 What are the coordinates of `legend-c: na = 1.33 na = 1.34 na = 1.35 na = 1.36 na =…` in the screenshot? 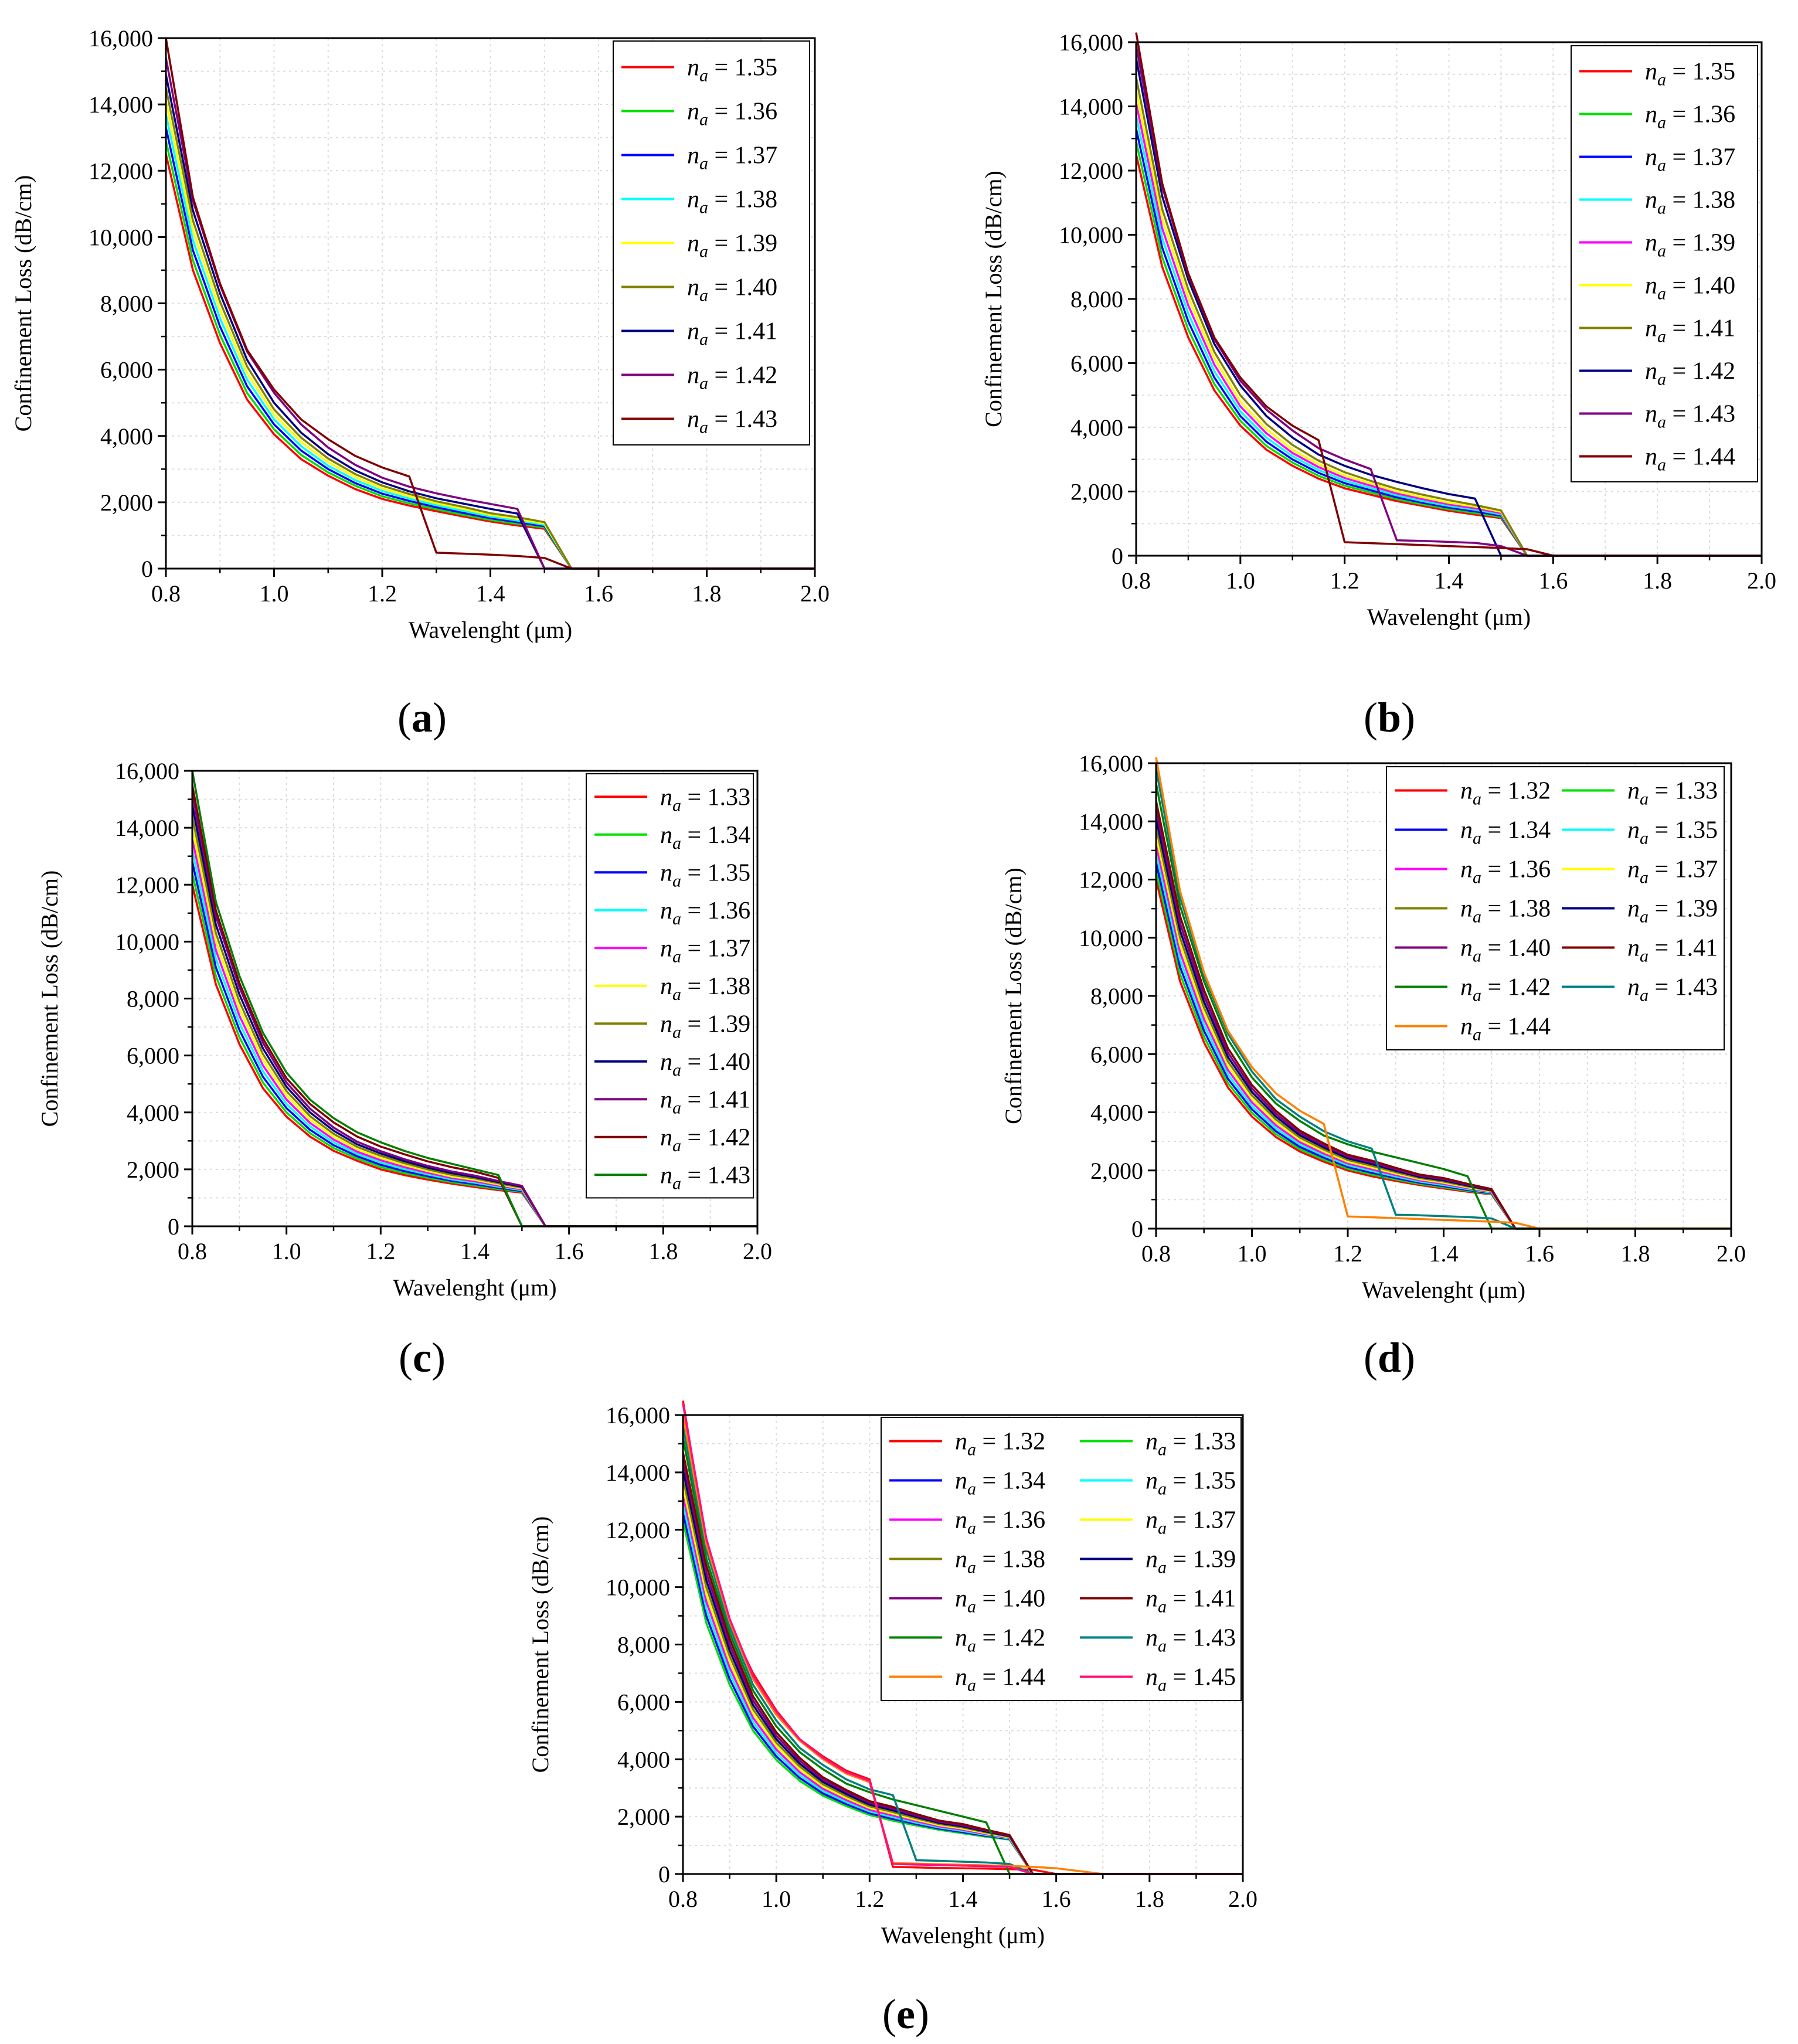 It's located at (670, 986).